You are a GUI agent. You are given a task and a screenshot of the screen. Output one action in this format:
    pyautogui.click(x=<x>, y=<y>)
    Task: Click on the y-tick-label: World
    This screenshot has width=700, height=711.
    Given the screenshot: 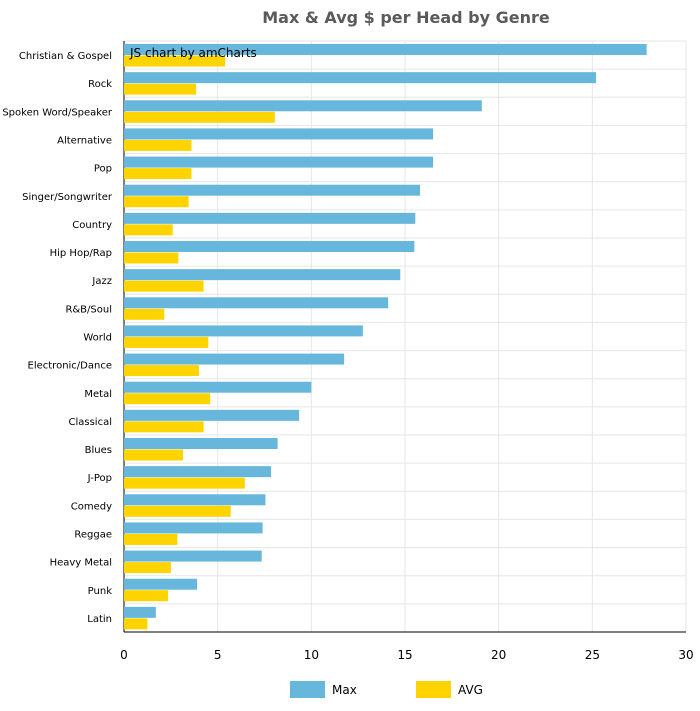 What is the action you would take?
    pyautogui.click(x=97, y=338)
    